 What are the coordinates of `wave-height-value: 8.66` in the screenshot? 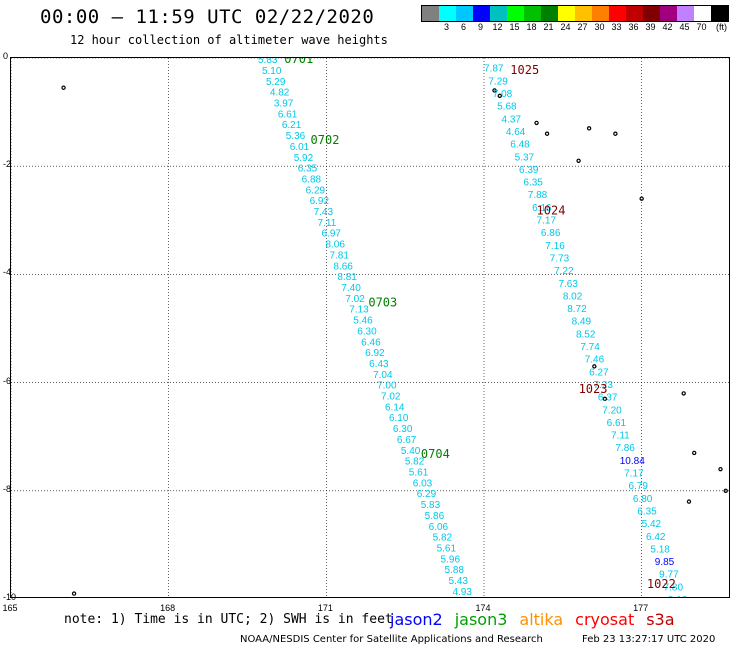 It's located at (343, 266).